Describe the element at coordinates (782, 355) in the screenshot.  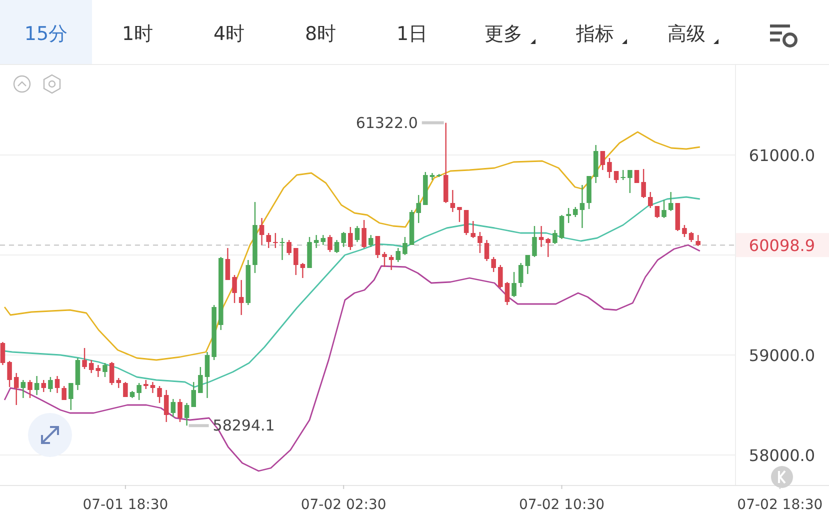
I see `y-tick-label: 59000.0` at that location.